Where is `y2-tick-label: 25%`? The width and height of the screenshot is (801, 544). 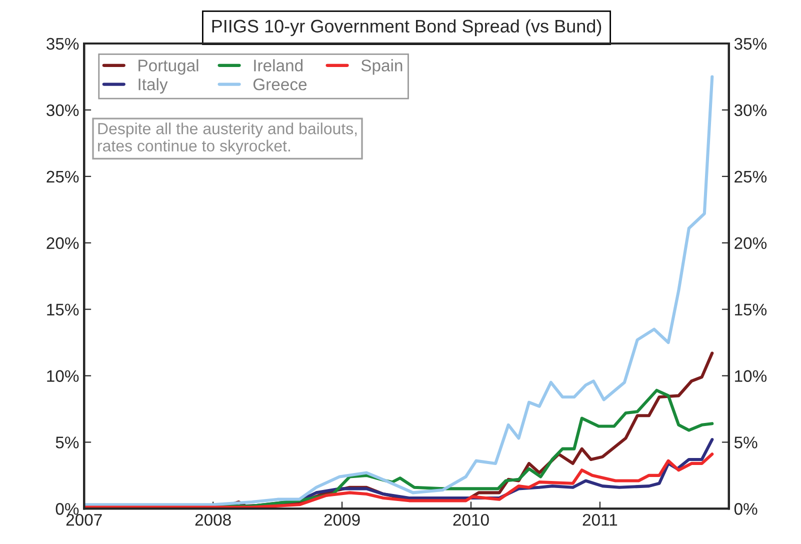 y2-tick-label: 25% is located at coordinates (750, 176).